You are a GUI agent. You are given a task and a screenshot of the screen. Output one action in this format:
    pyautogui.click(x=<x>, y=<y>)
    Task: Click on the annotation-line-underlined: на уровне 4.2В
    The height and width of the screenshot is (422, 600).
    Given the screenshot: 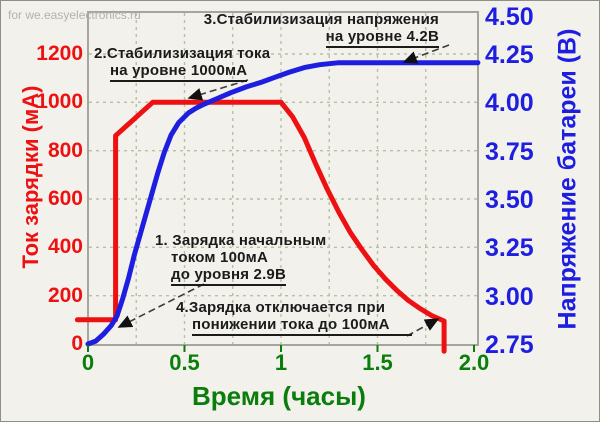 What is the action you would take?
    pyautogui.click(x=382, y=38)
    